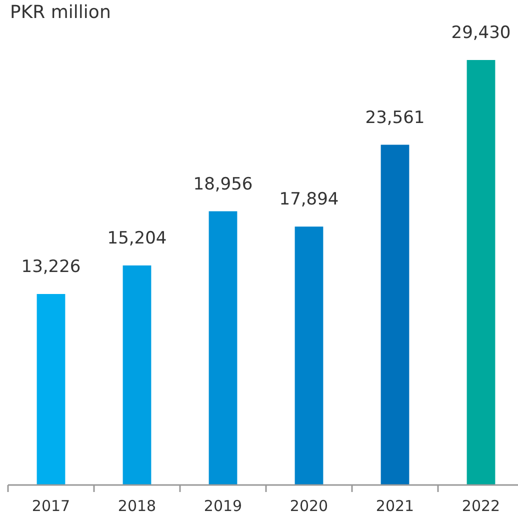 The width and height of the screenshot is (518, 517). Describe the element at coordinates (309, 506) in the screenshot. I see `x-tick-label: 2020` at that location.